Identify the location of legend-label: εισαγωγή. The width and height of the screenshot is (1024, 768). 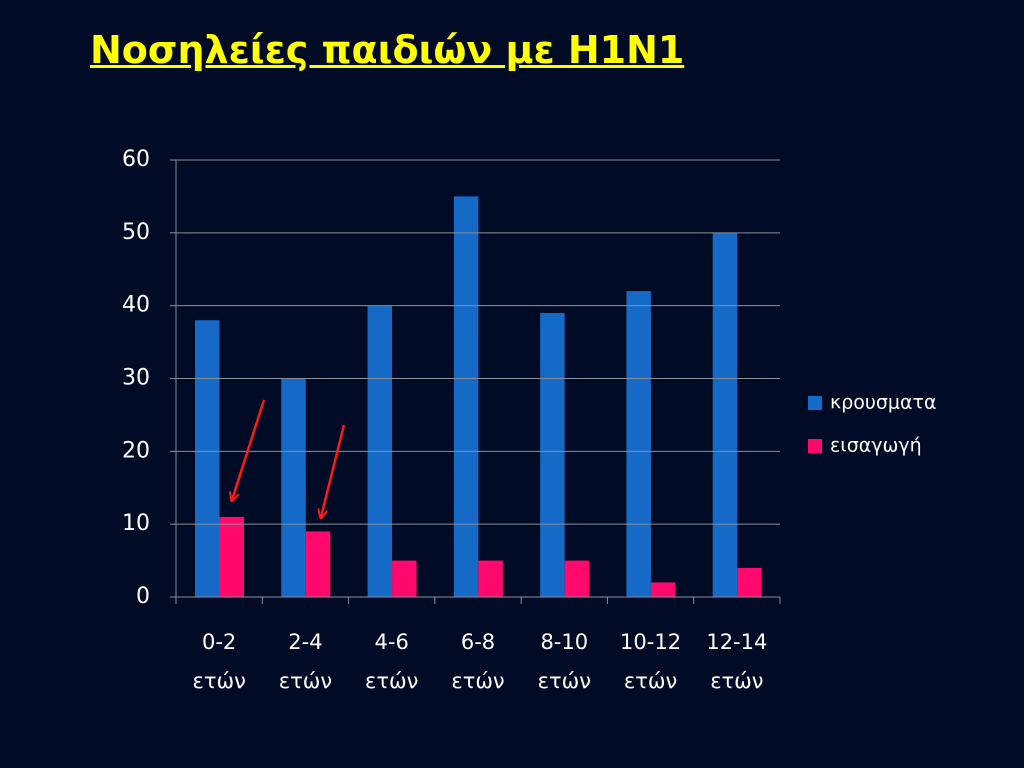
(876, 446).